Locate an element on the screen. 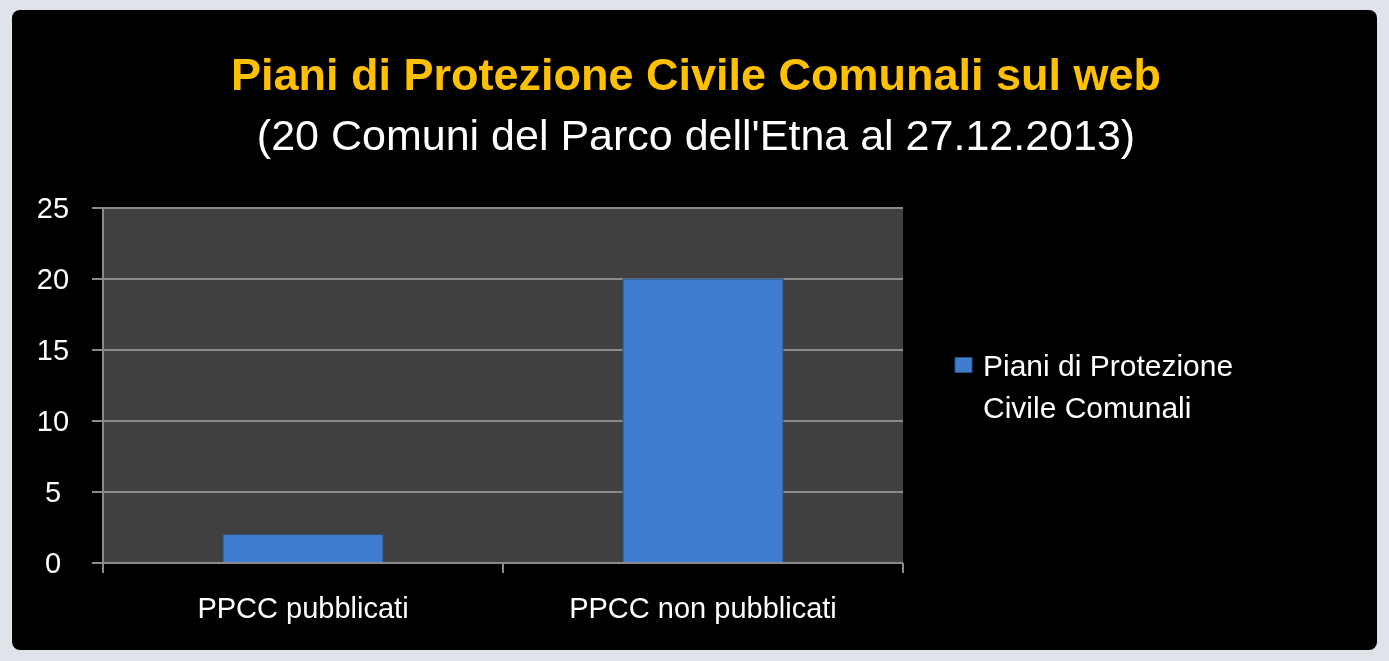  x-tick-label: PPCC non pubblicati is located at coordinates (703, 608).